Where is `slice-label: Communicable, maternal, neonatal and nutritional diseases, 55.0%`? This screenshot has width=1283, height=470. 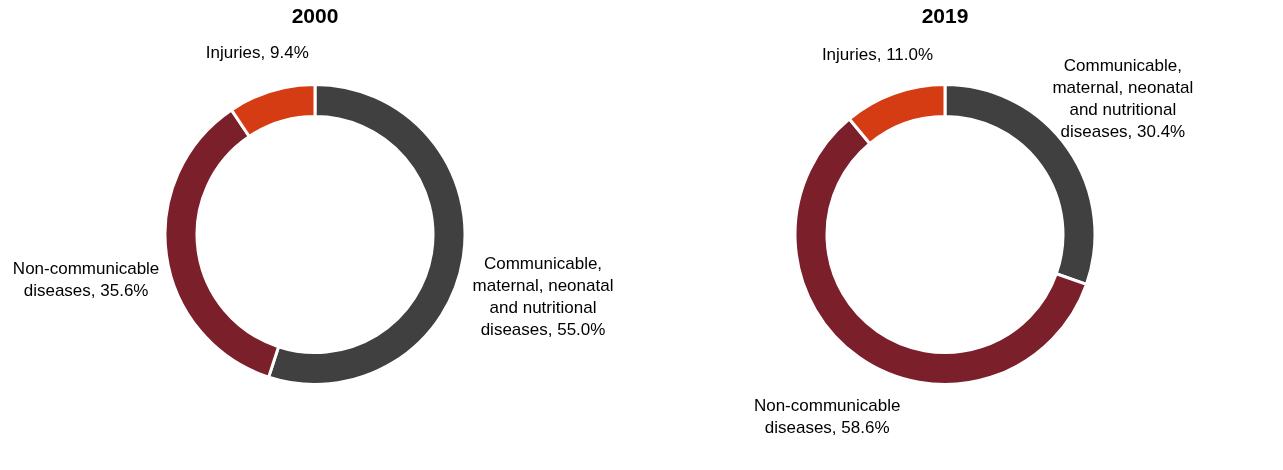 slice-label: Communicable, maternal, neonatal and nutritional diseases, 55.0% is located at coordinates (543, 296).